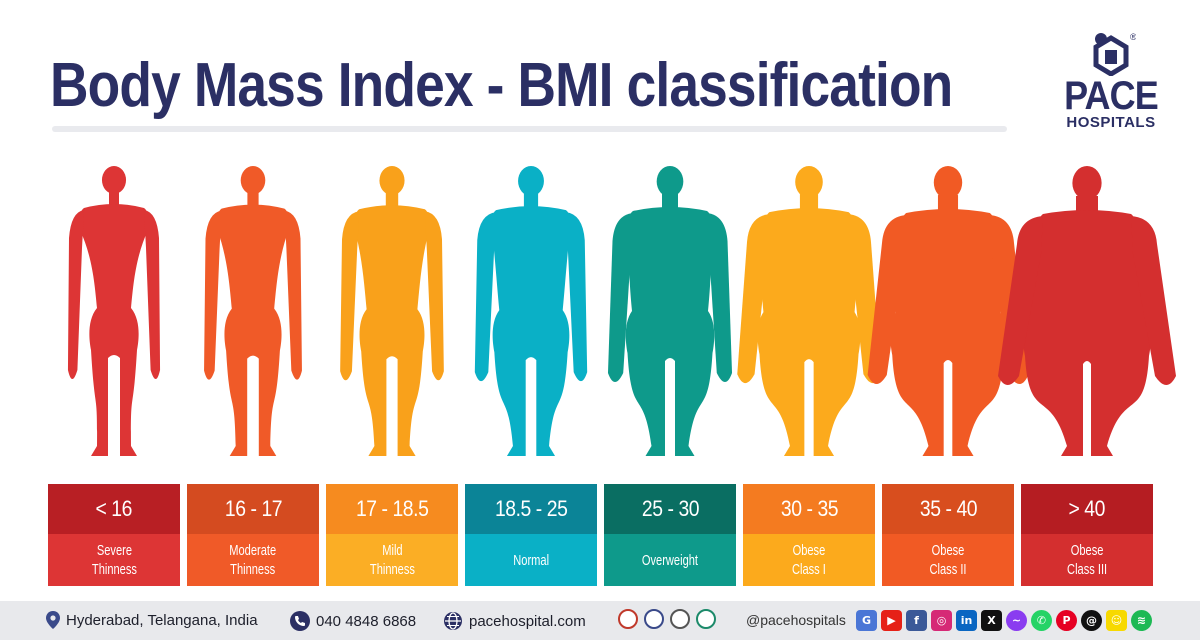  I want to click on instagram-icon: ◎, so click(941, 620).